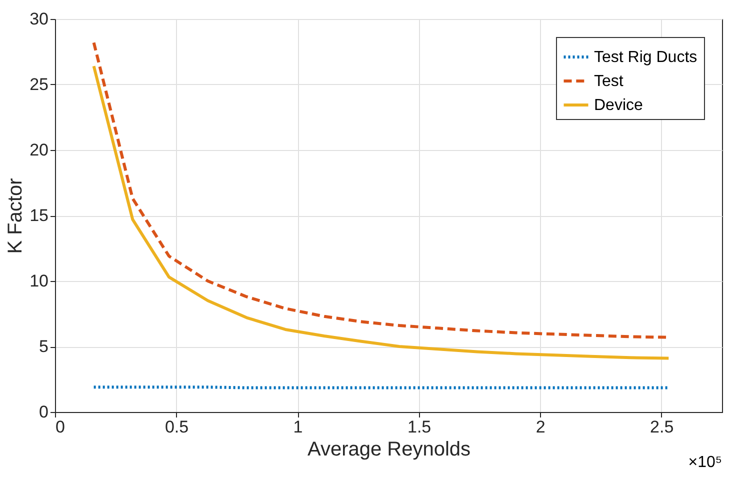  Describe the element at coordinates (619, 105) in the screenshot. I see `legend-label: Device` at that location.